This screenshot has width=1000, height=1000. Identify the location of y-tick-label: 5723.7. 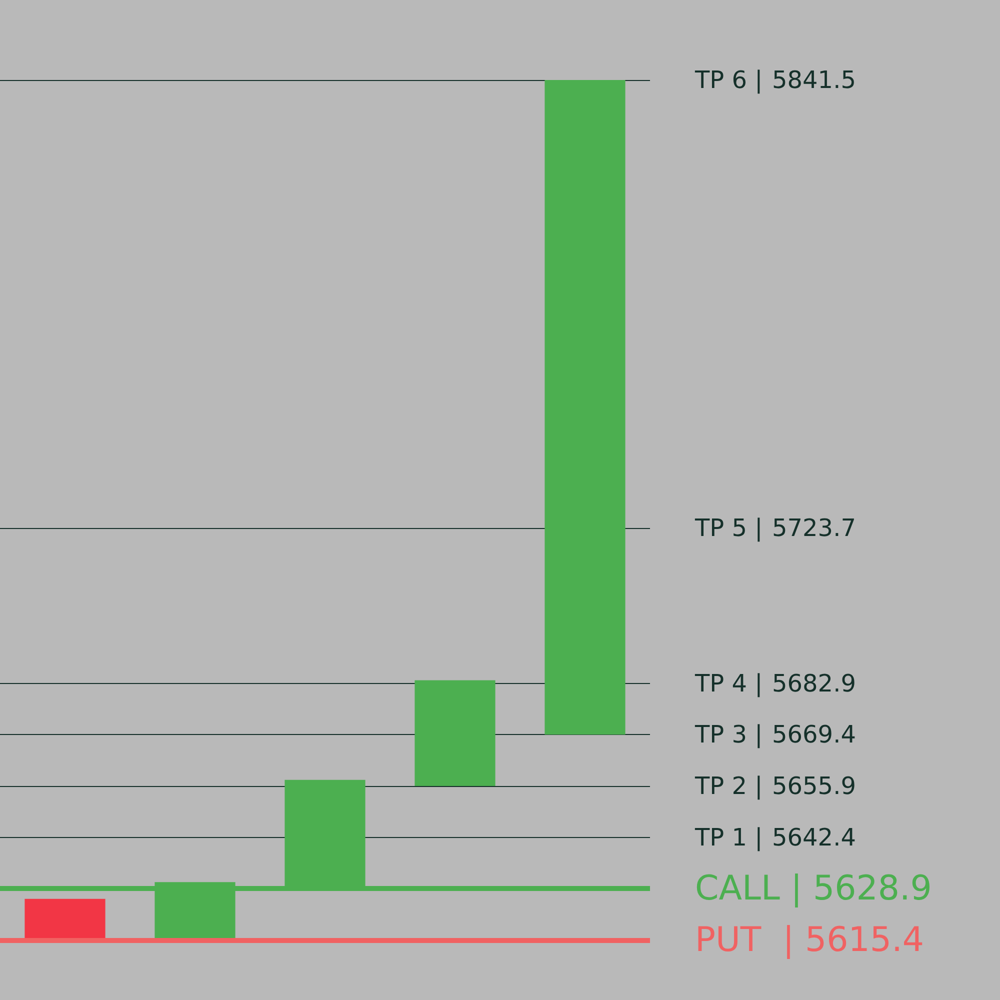
(814, 528).